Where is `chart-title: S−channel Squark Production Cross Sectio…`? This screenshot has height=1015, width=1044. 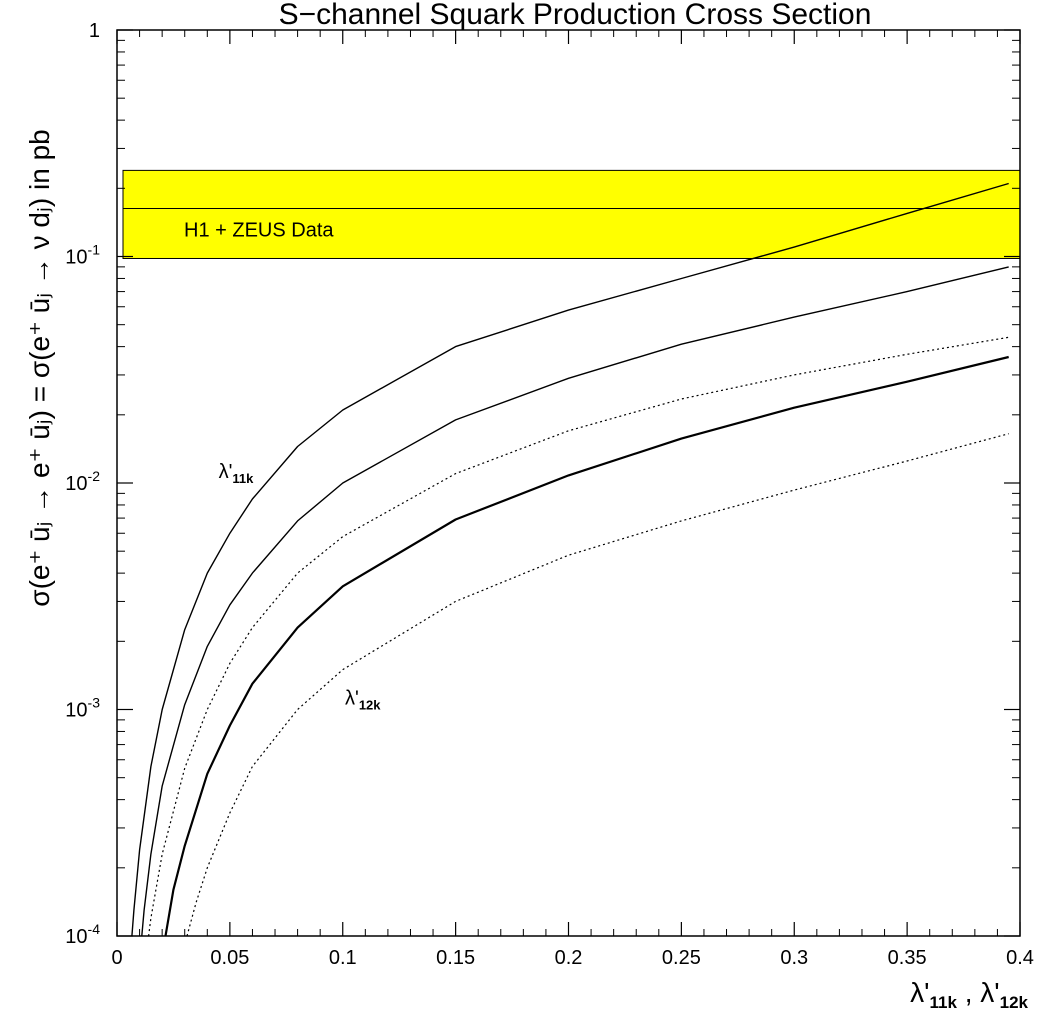
chart-title: S−channel Squark Production Cross Sectio… is located at coordinates (575, 15).